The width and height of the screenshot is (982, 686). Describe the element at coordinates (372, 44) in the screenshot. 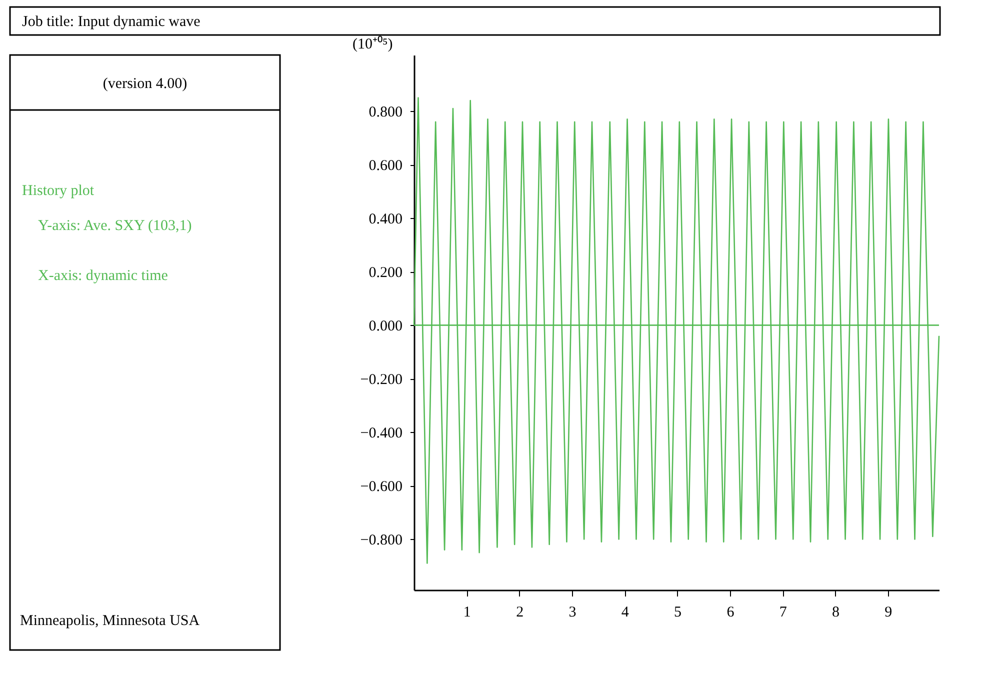

I see `y-axis-title: (10⁺⁰⁵)` at that location.